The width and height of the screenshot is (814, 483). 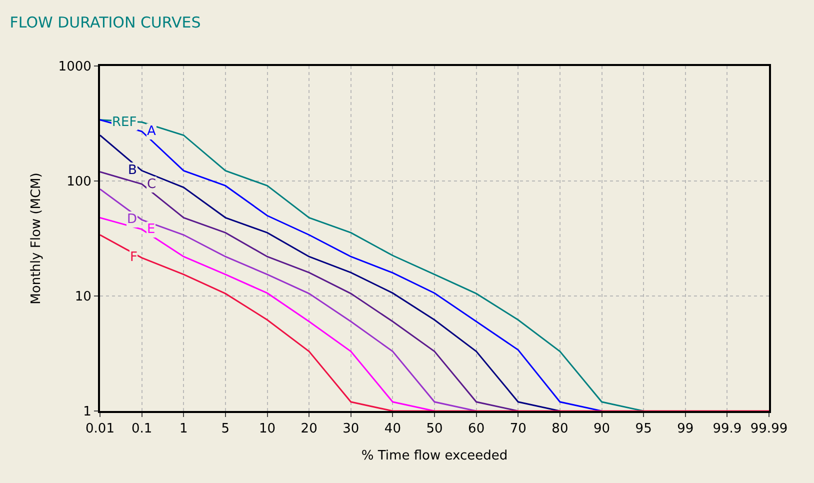 I want to click on series-label: F, so click(x=134, y=257).